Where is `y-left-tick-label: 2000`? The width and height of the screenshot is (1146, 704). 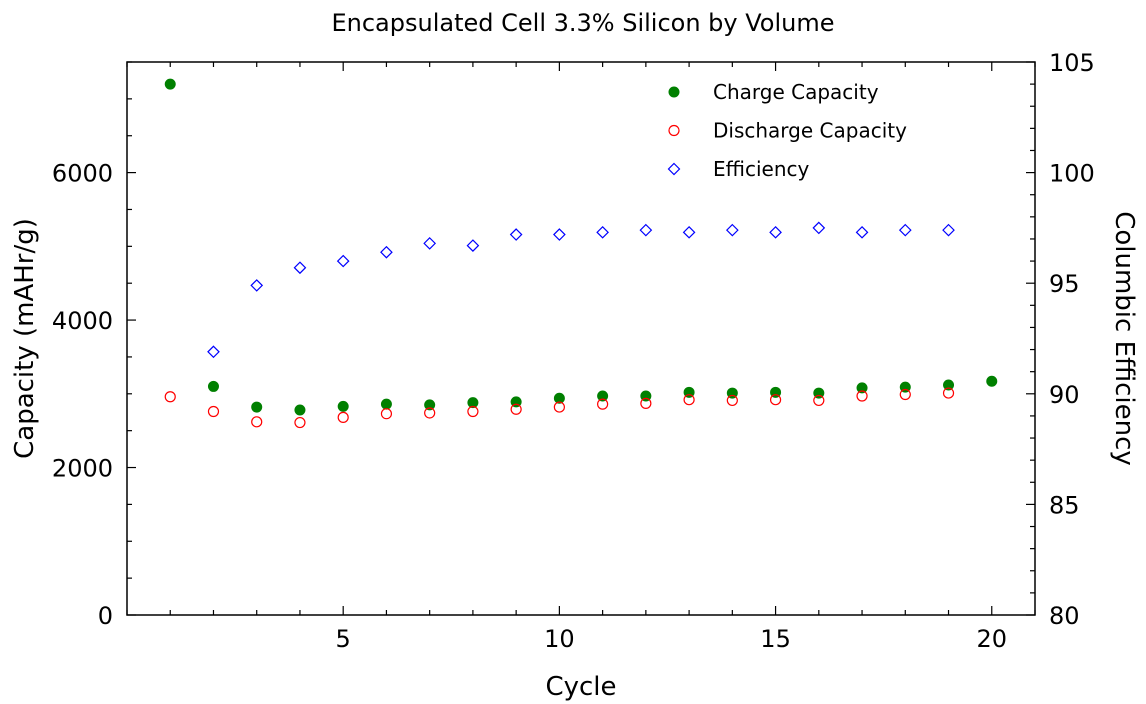 y-left-tick-label: 2000 is located at coordinates (82, 469).